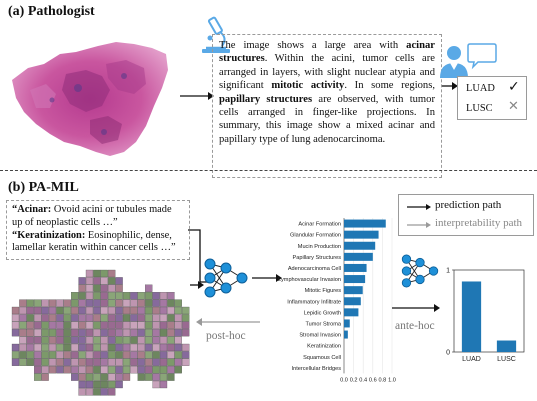  What do you see at coordinates (324, 347) in the screenshot?
I see `concept-label: Keratinization` at bounding box center [324, 347].